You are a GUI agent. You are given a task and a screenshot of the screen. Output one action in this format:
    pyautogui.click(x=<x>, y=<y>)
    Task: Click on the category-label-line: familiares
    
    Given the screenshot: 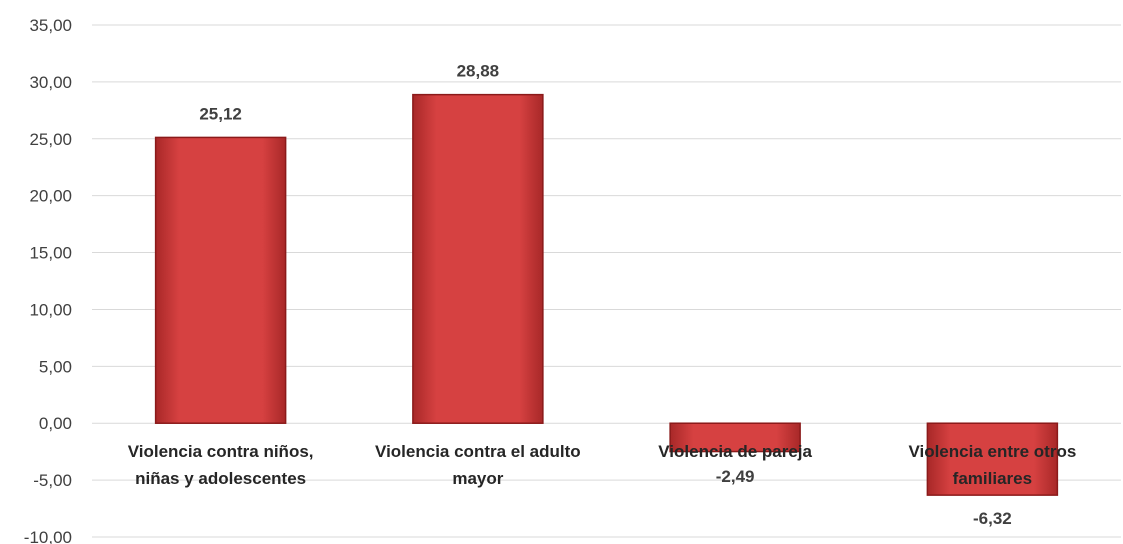 What is the action you would take?
    pyautogui.click(x=992, y=478)
    